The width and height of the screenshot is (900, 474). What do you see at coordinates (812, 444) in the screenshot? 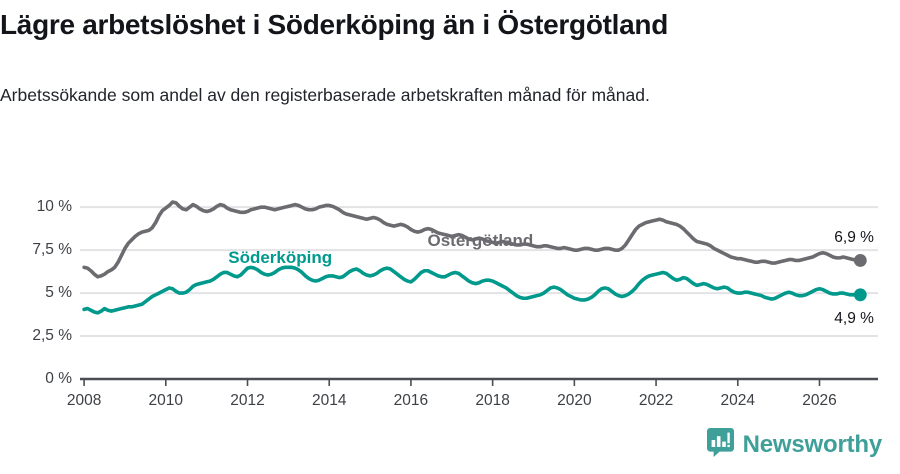
I see `newsworthy-wordmark: Newsworthy` at bounding box center [812, 444].